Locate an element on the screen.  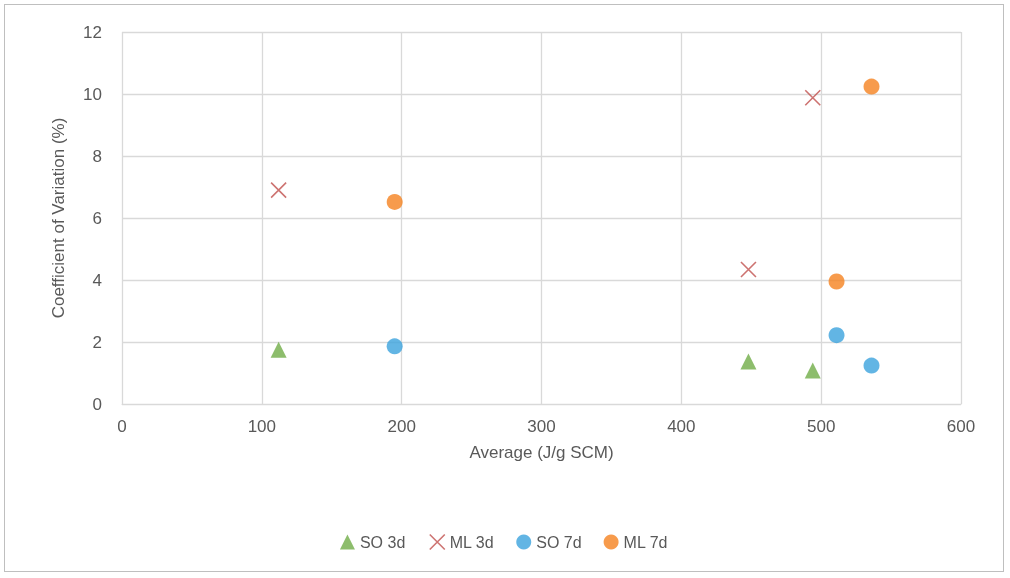
x-tick-label: 100 is located at coordinates (262, 426).